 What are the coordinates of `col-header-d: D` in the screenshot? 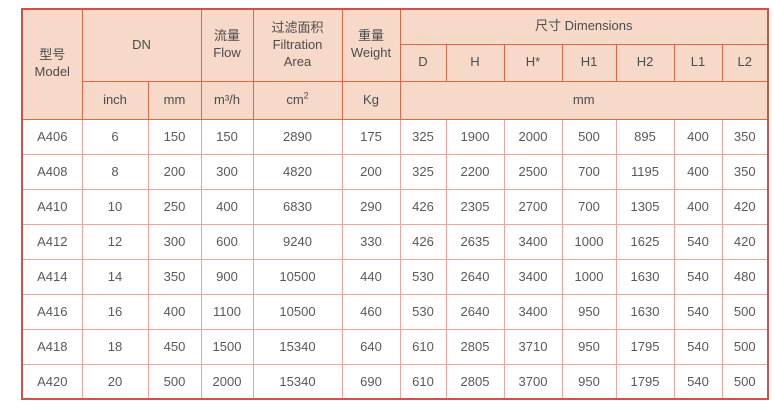 It's located at (423, 62).